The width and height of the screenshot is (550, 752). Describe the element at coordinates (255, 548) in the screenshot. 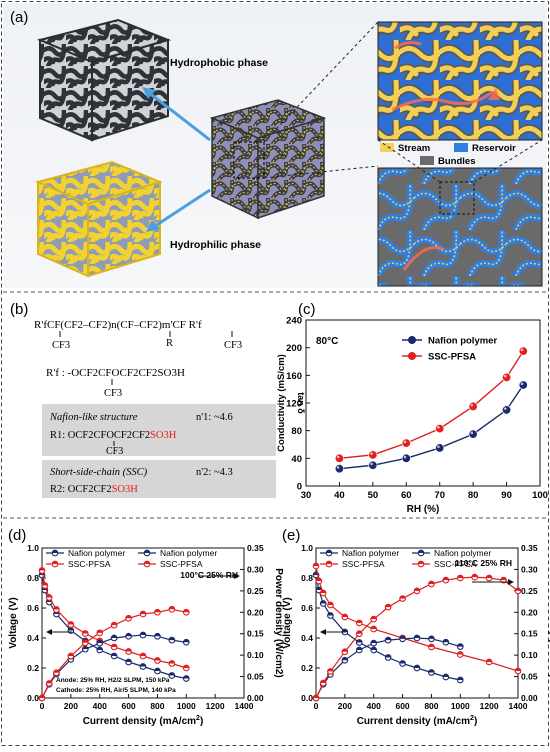

I see `y-right-tick-label: 0.35` at that location.